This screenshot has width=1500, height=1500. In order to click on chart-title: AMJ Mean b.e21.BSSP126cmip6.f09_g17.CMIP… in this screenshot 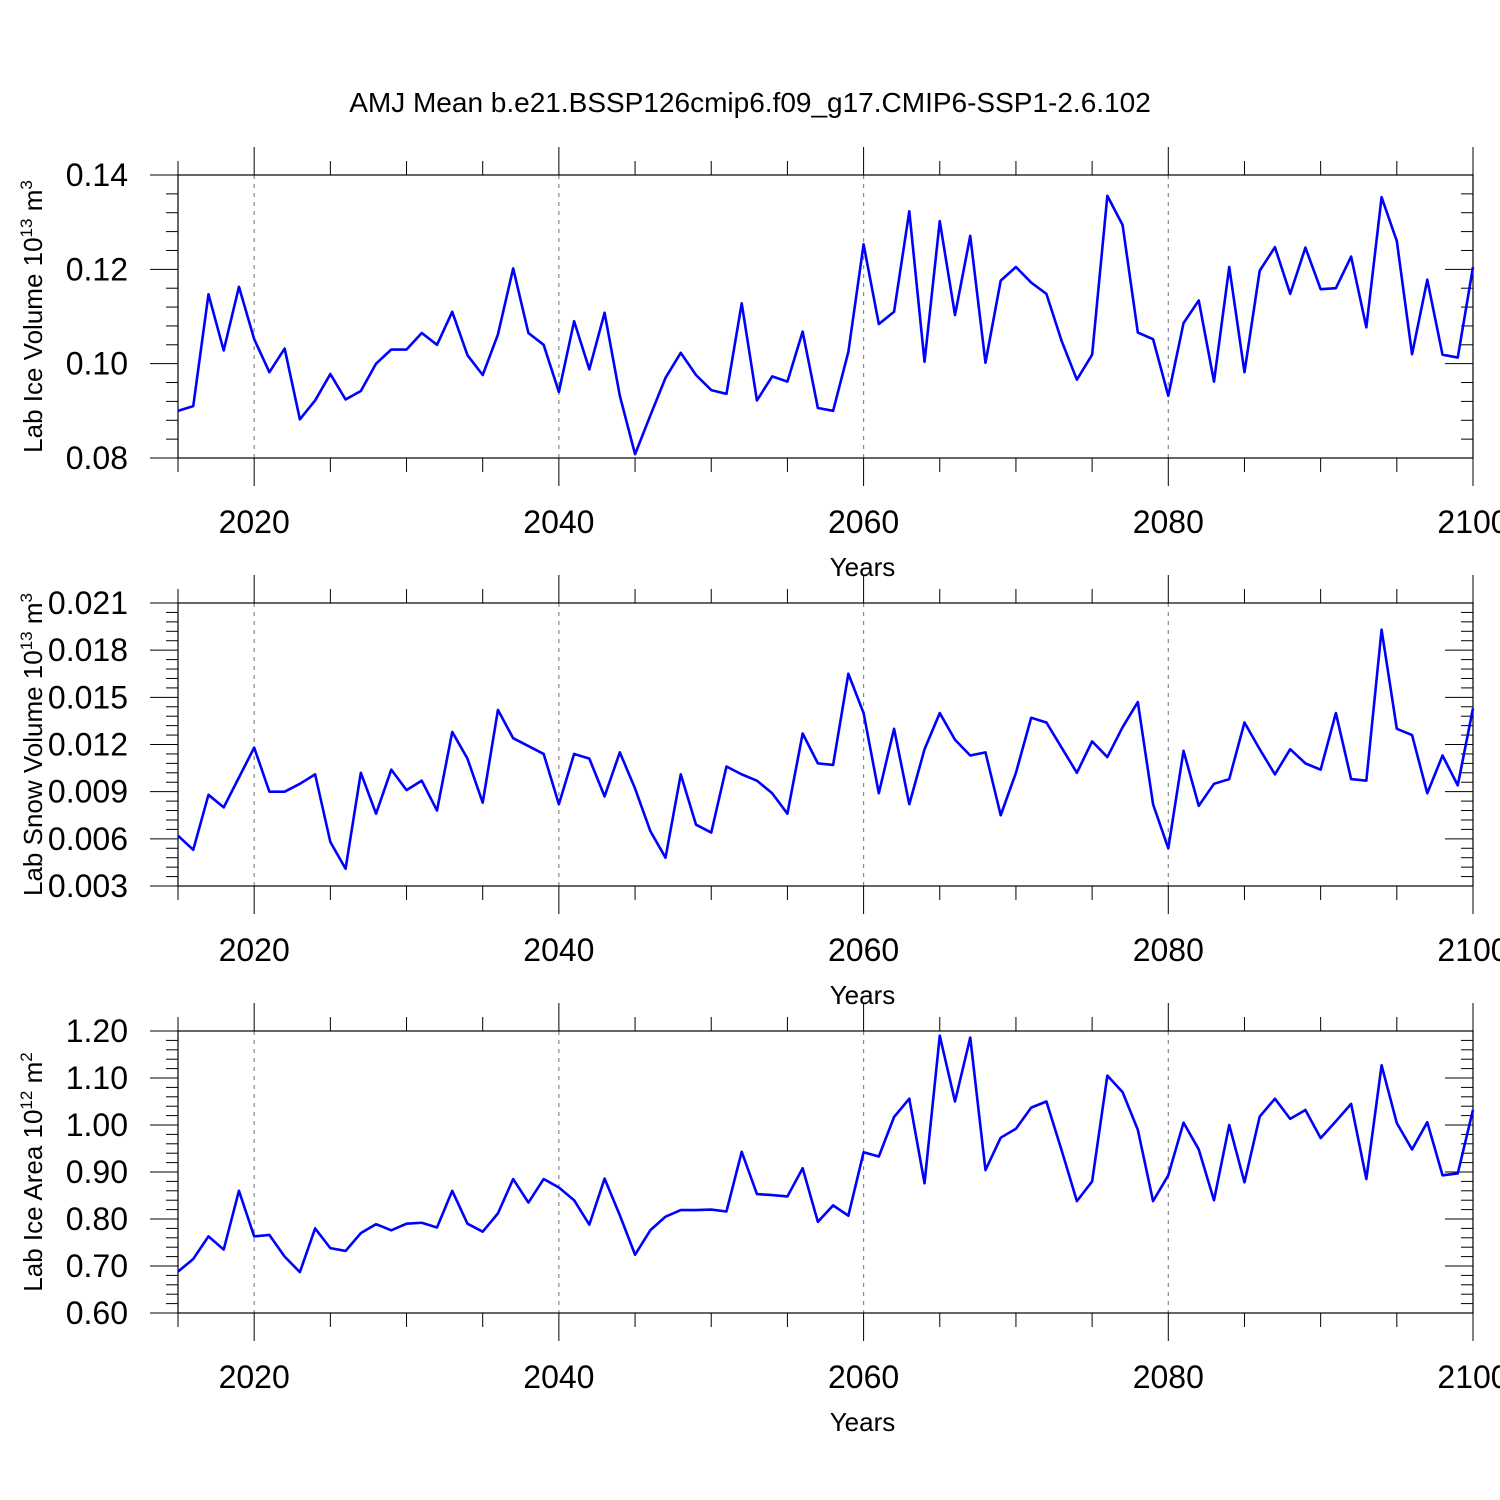, I will do `click(750, 102)`.